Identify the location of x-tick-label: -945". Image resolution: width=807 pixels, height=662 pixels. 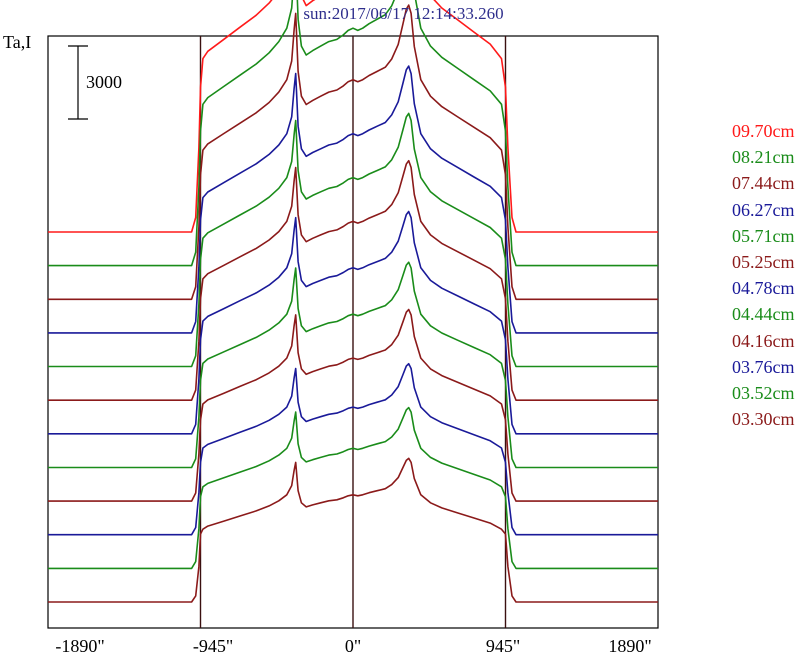
(213, 646).